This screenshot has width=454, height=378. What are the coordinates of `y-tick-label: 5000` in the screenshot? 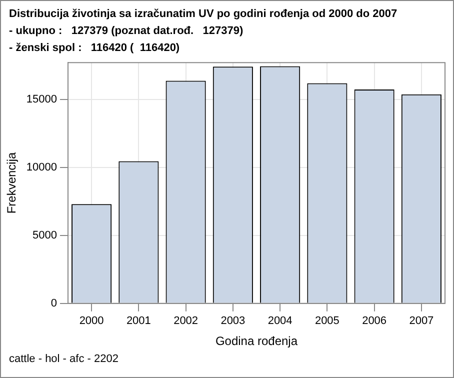 It's located at (44, 235).